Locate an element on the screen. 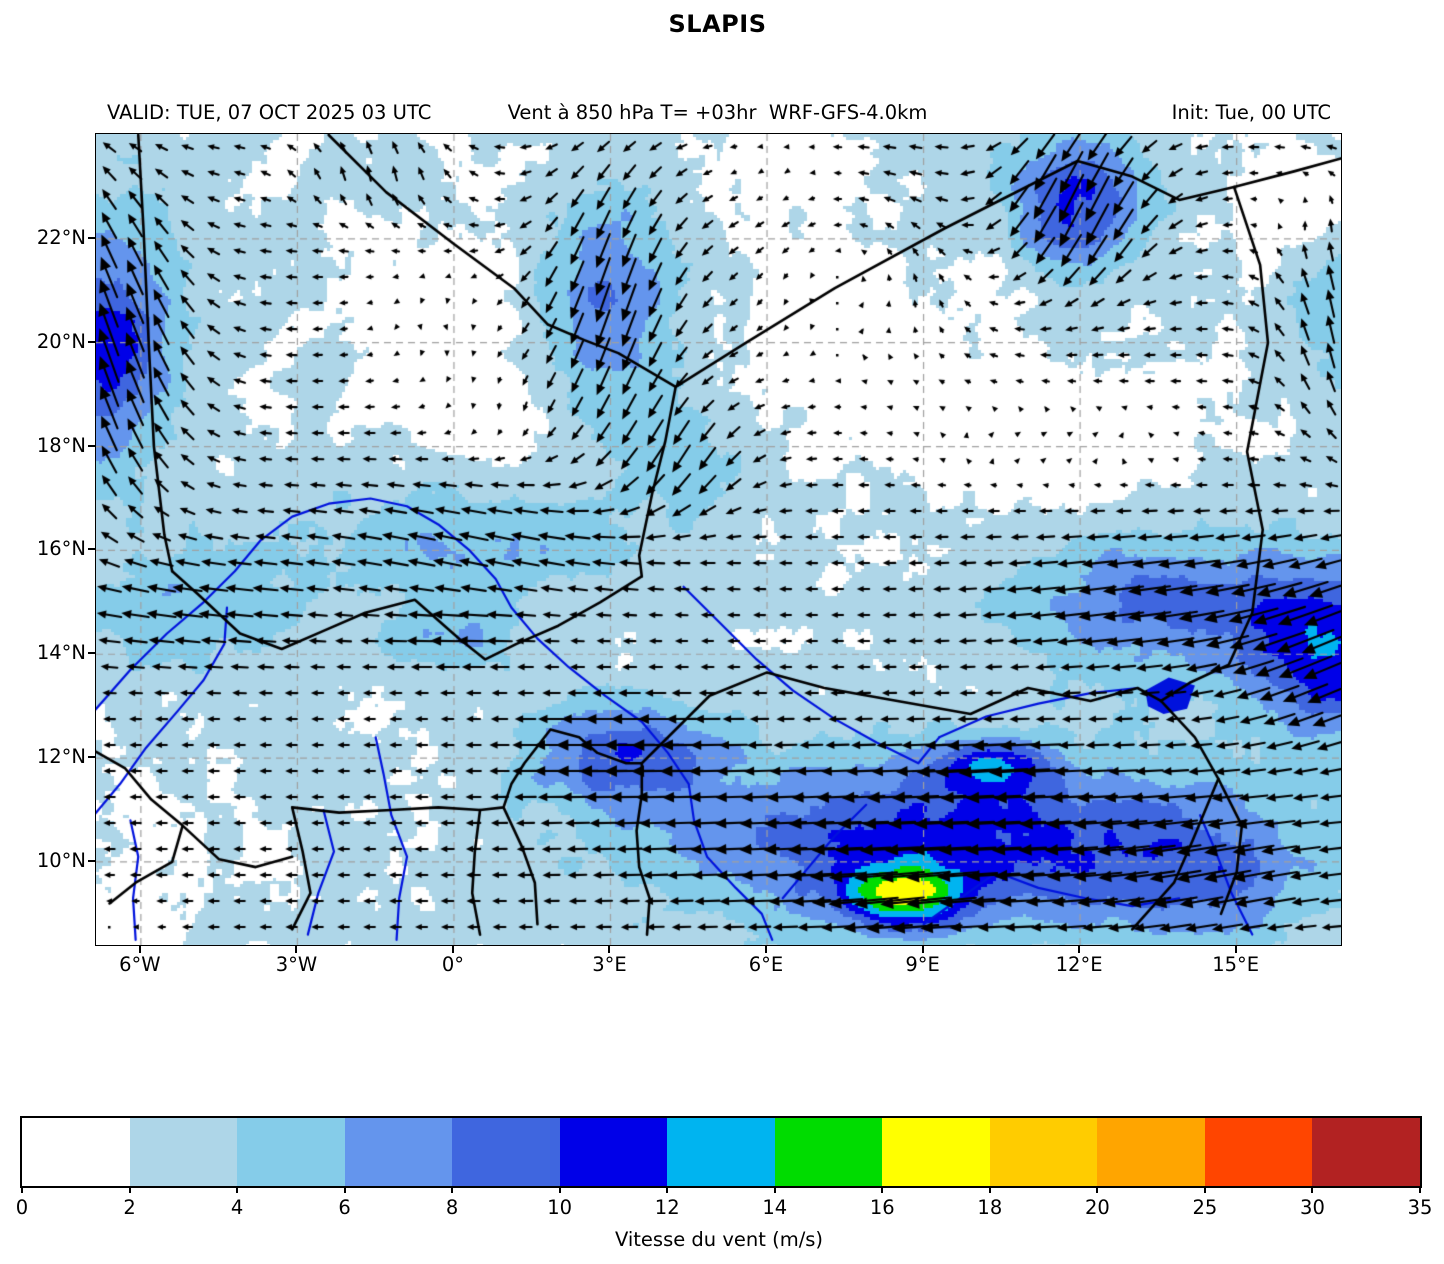 This screenshot has width=1444, height=1264. colorbar is located at coordinates (721, 1152).